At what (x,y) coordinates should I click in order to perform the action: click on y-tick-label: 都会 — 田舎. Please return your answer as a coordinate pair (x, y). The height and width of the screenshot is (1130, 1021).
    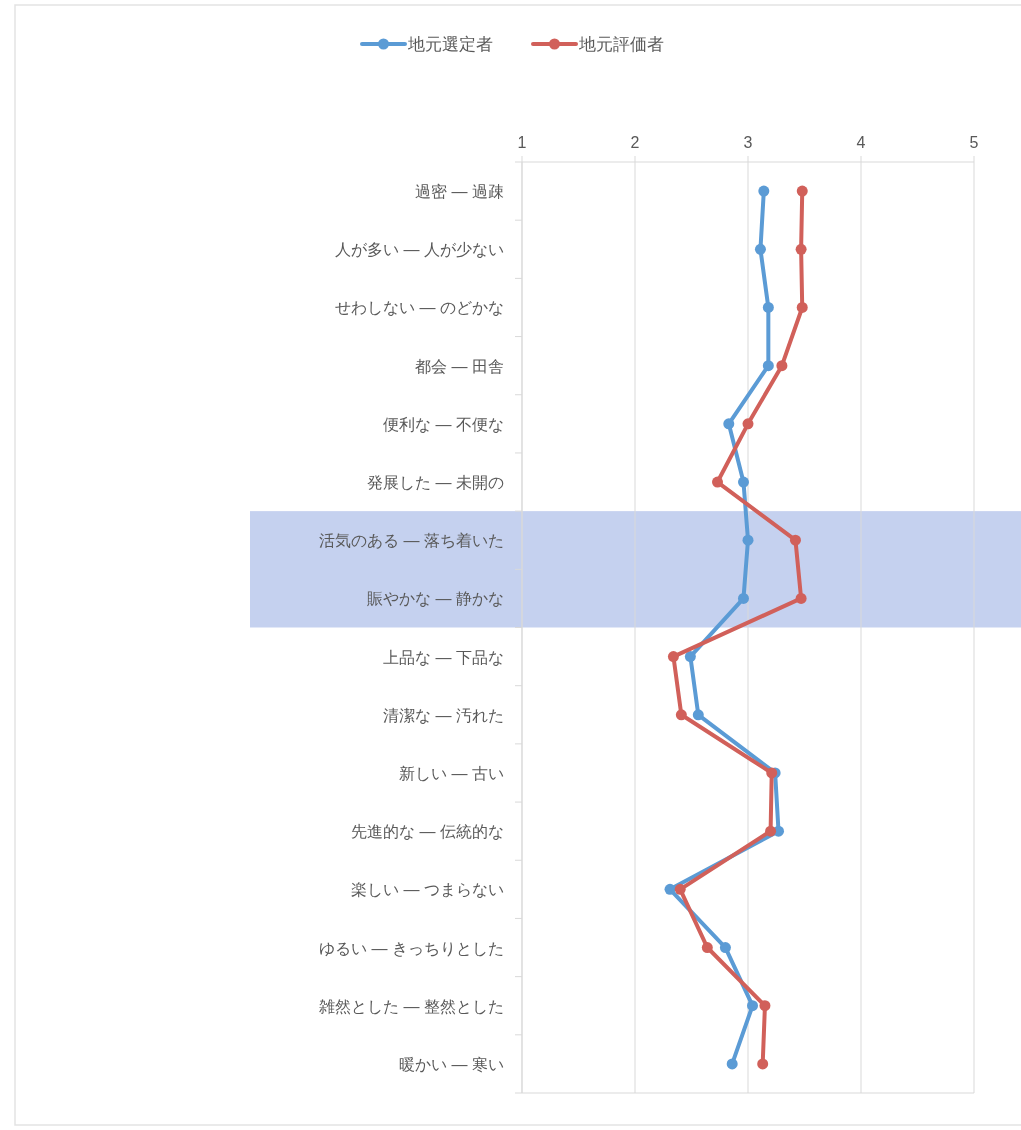
    Looking at the image, I should click on (459, 366).